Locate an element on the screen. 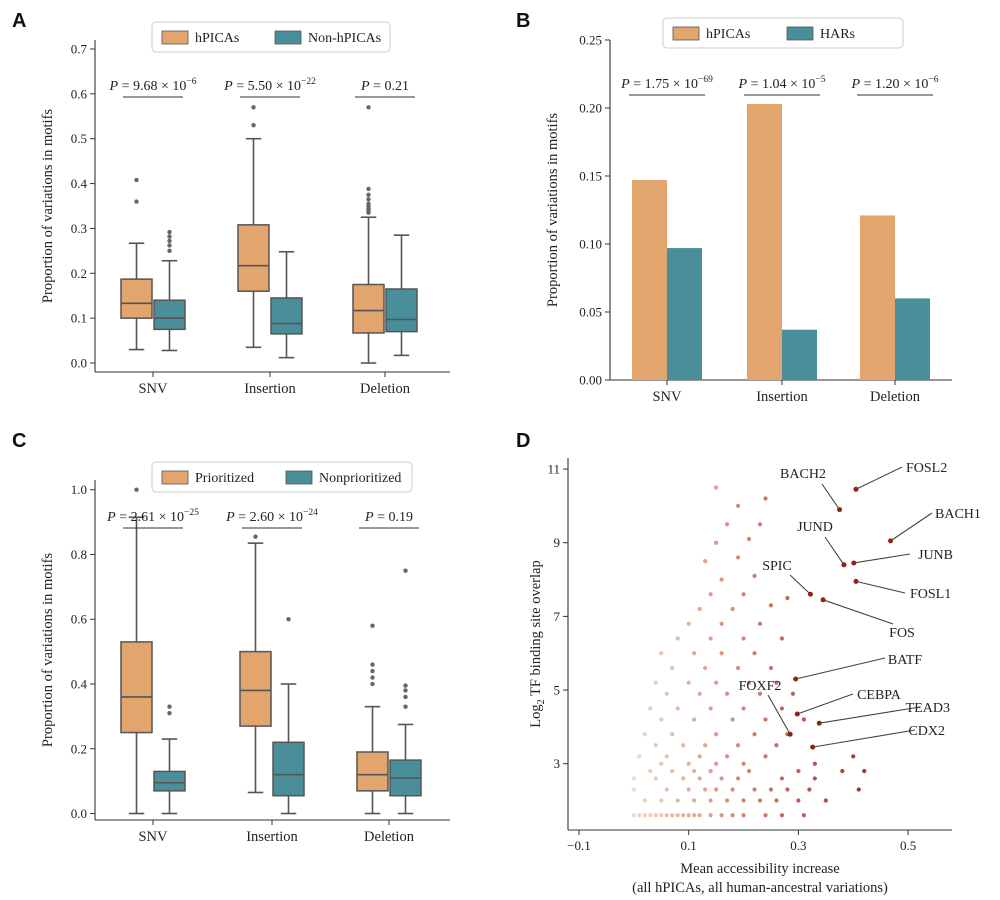 This screenshot has height=900, width=1000. panel-c-ytick-label: 0.0 is located at coordinates (79, 813).